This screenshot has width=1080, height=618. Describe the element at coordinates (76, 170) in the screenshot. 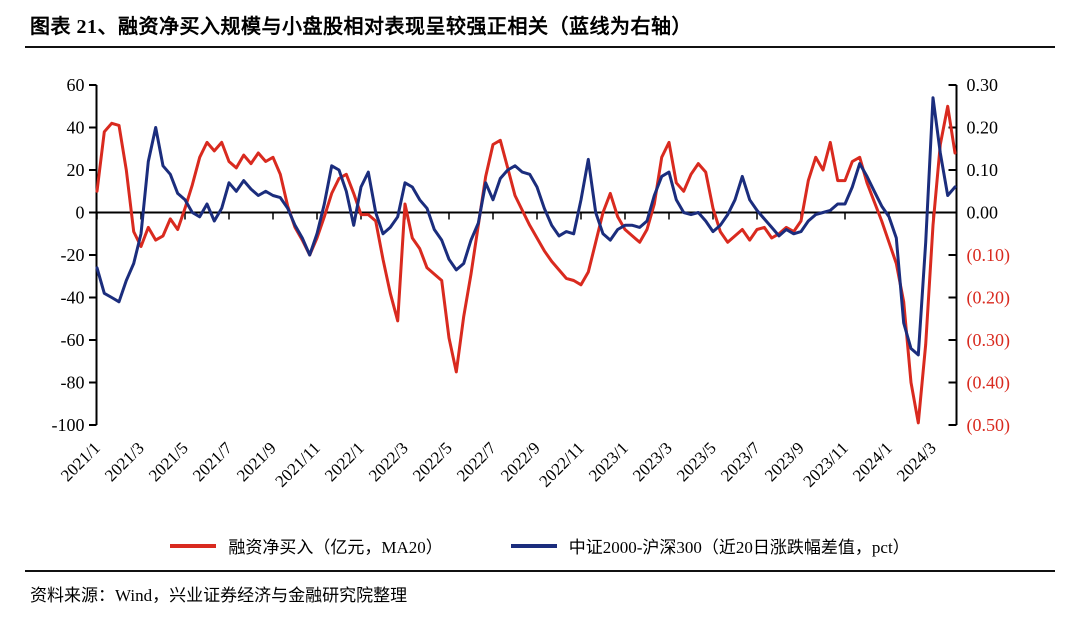

I see `left-axis-tick-label: 20` at that location.